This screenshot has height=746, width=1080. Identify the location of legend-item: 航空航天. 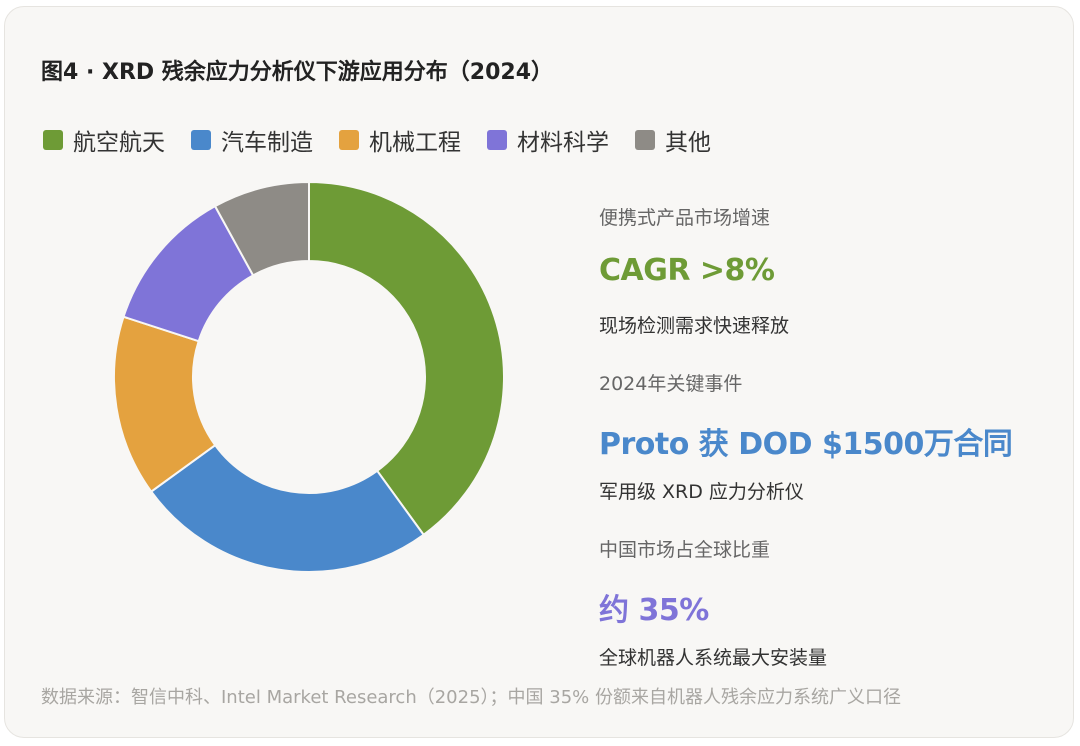
(104, 140).